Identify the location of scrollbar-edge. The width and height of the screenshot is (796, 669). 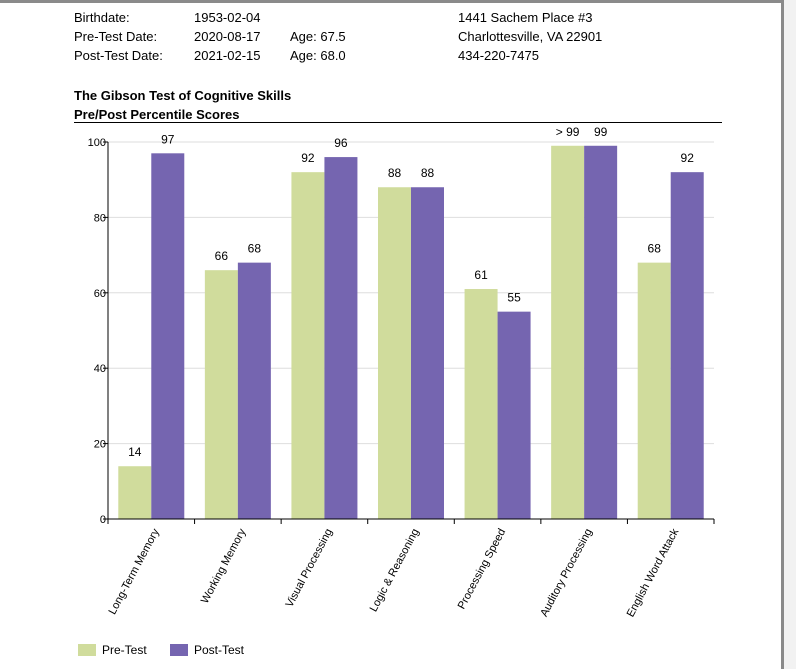
(782, 334).